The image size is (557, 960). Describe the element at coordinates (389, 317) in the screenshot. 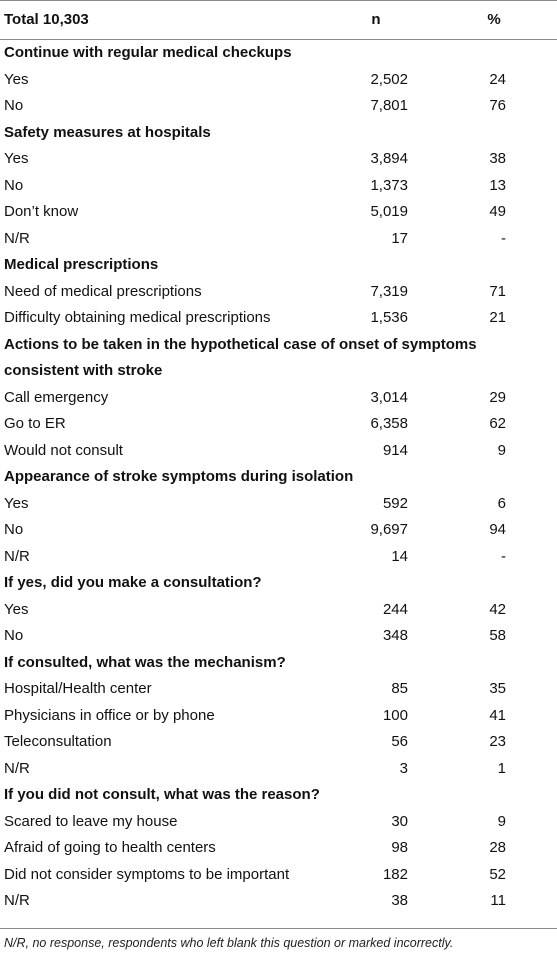

I see `row-count: 1,536` at that location.